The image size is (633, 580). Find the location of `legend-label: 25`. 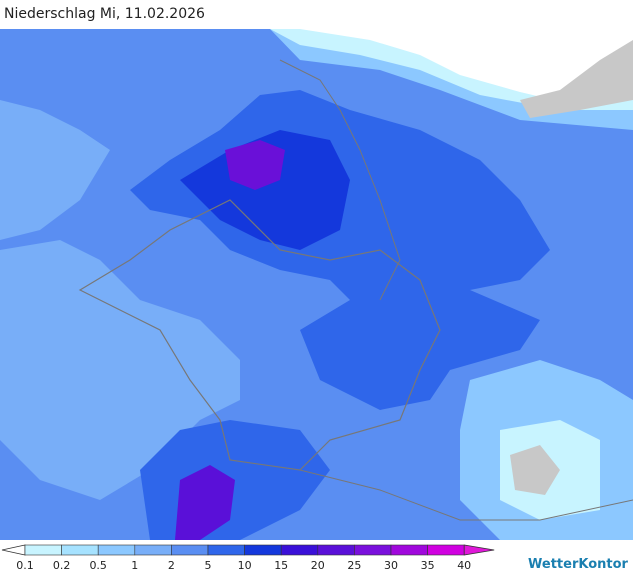

legend-label: 25 is located at coordinates (354, 565).